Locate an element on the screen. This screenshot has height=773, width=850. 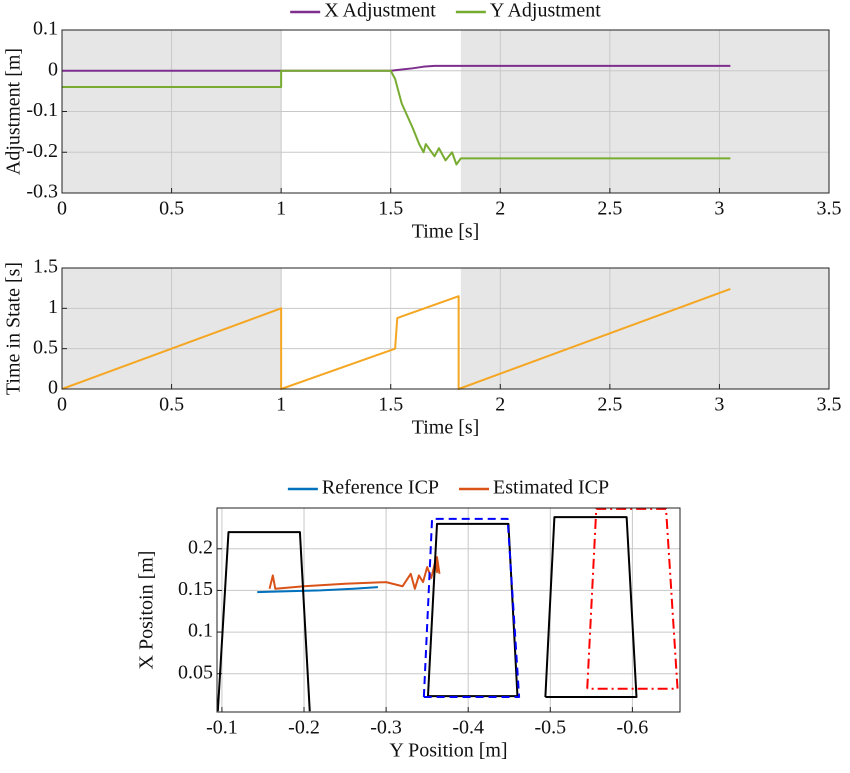
x-tick-label: -0.4 is located at coordinates (468, 728).